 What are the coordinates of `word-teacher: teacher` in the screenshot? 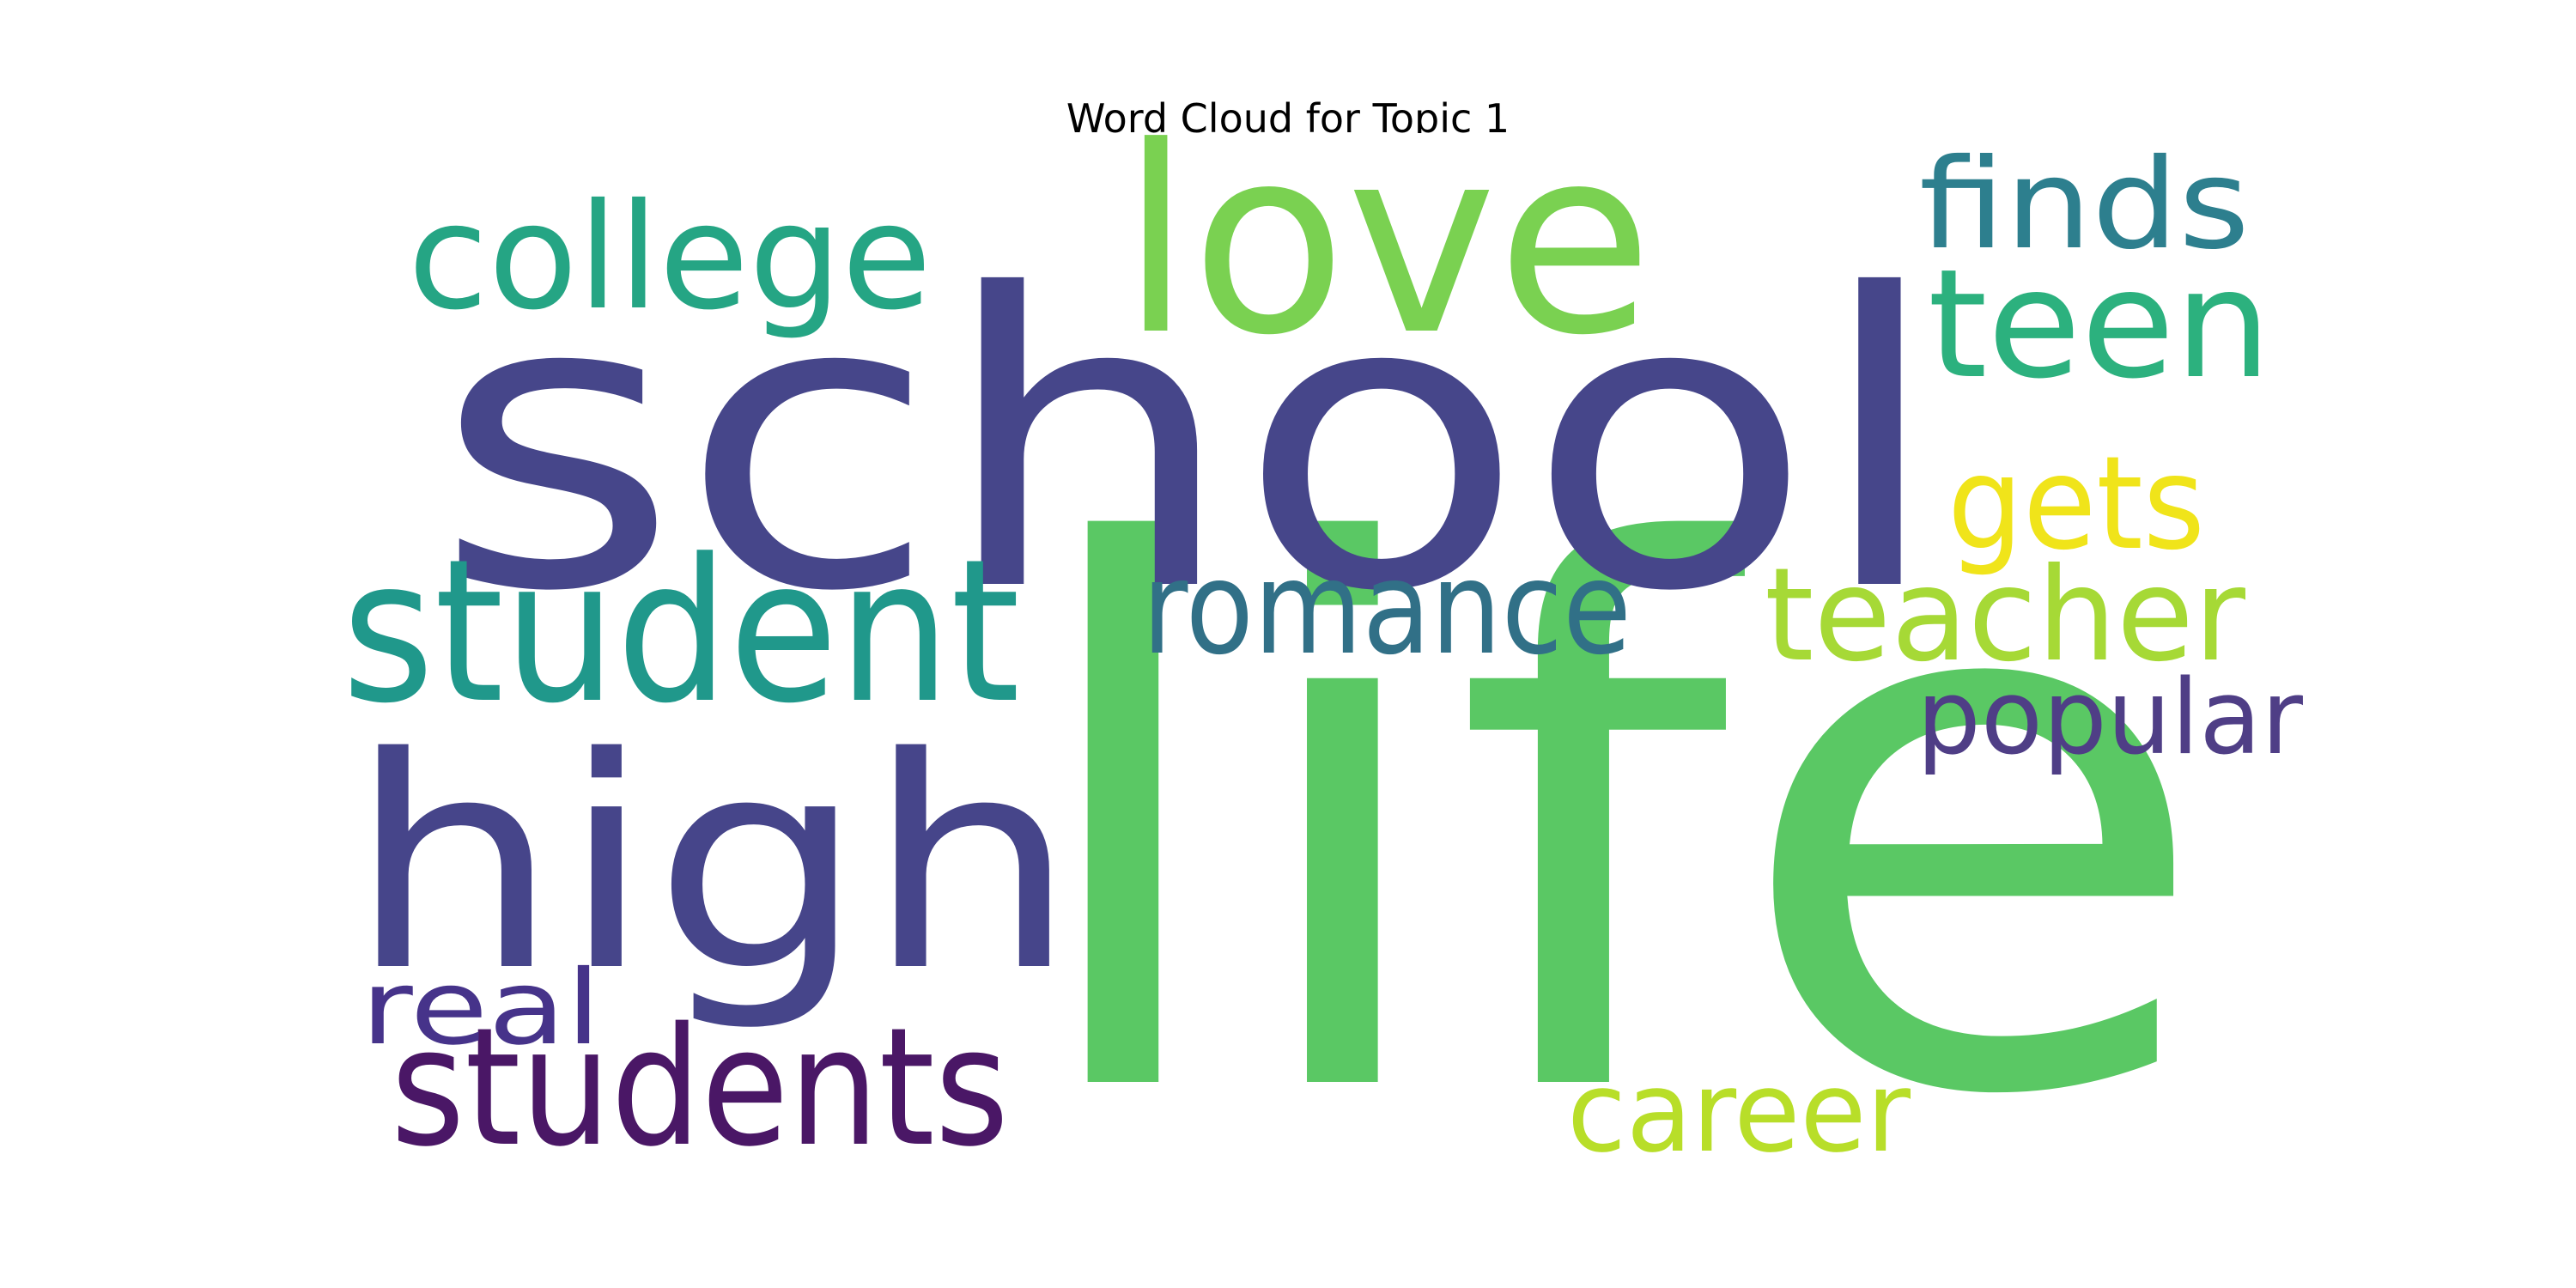 It's located at (2005, 616).